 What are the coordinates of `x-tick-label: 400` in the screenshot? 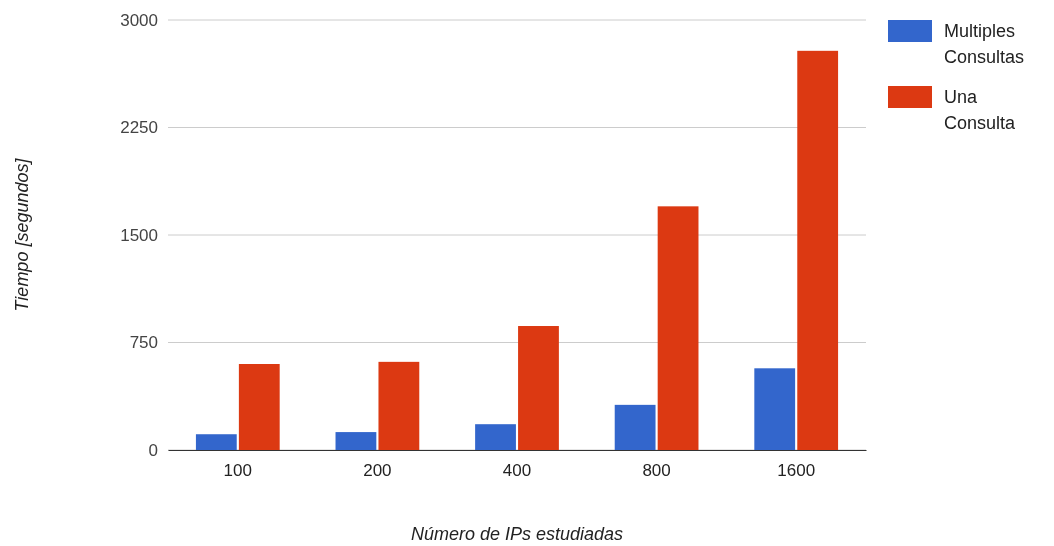 It's located at (517, 471).